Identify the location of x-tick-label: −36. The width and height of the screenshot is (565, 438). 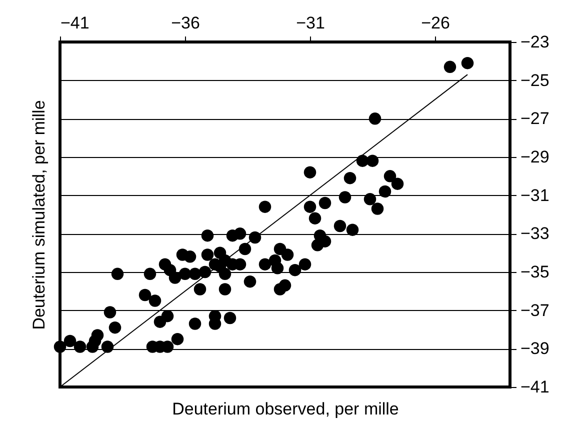
(185, 23).